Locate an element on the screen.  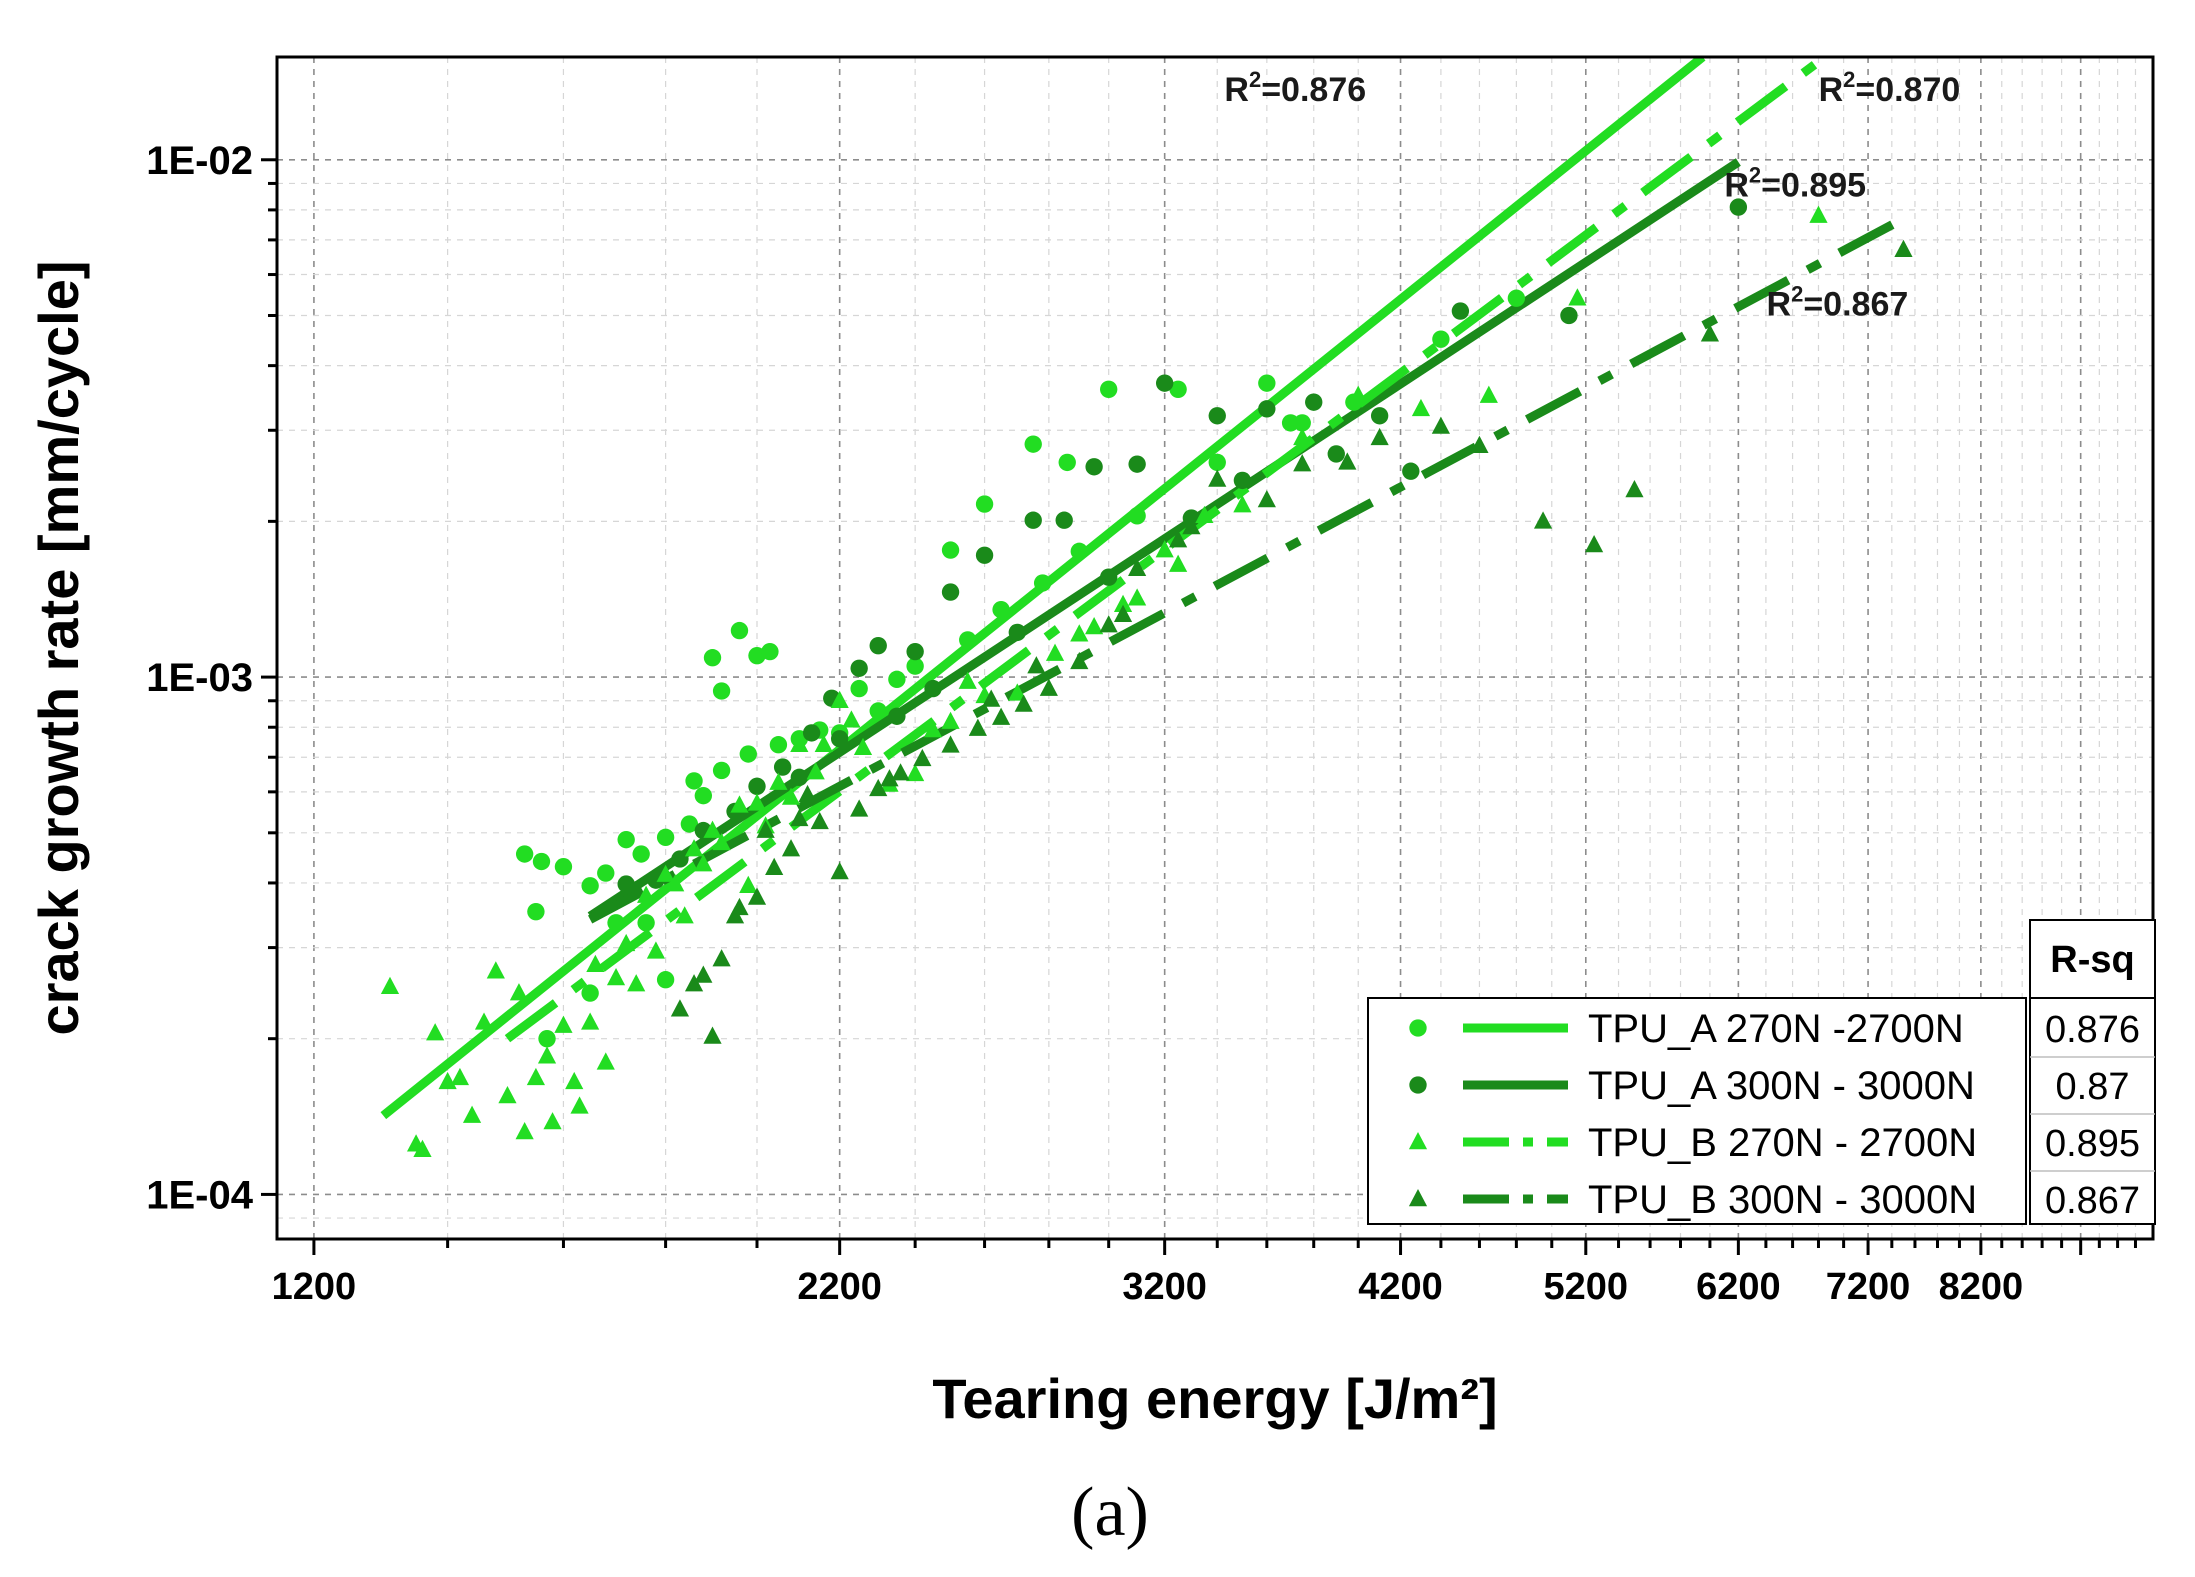
rsq-header: R-sq is located at coordinates (2092, 960).